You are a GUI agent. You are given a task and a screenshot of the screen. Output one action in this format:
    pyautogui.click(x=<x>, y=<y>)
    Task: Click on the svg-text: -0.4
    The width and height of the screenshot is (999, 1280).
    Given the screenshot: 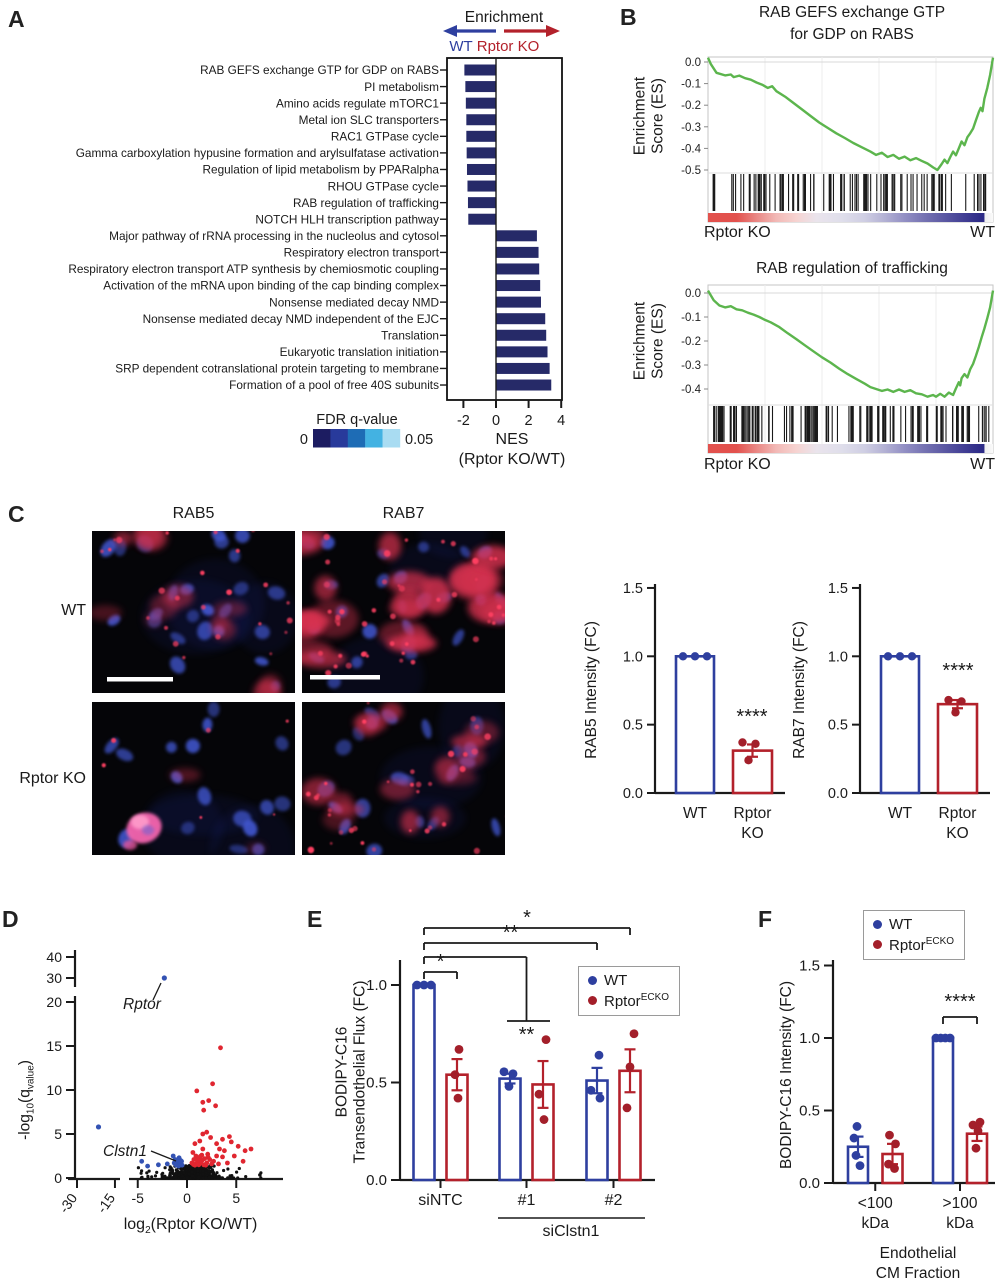 What is the action you would take?
    pyautogui.click(x=691, y=390)
    